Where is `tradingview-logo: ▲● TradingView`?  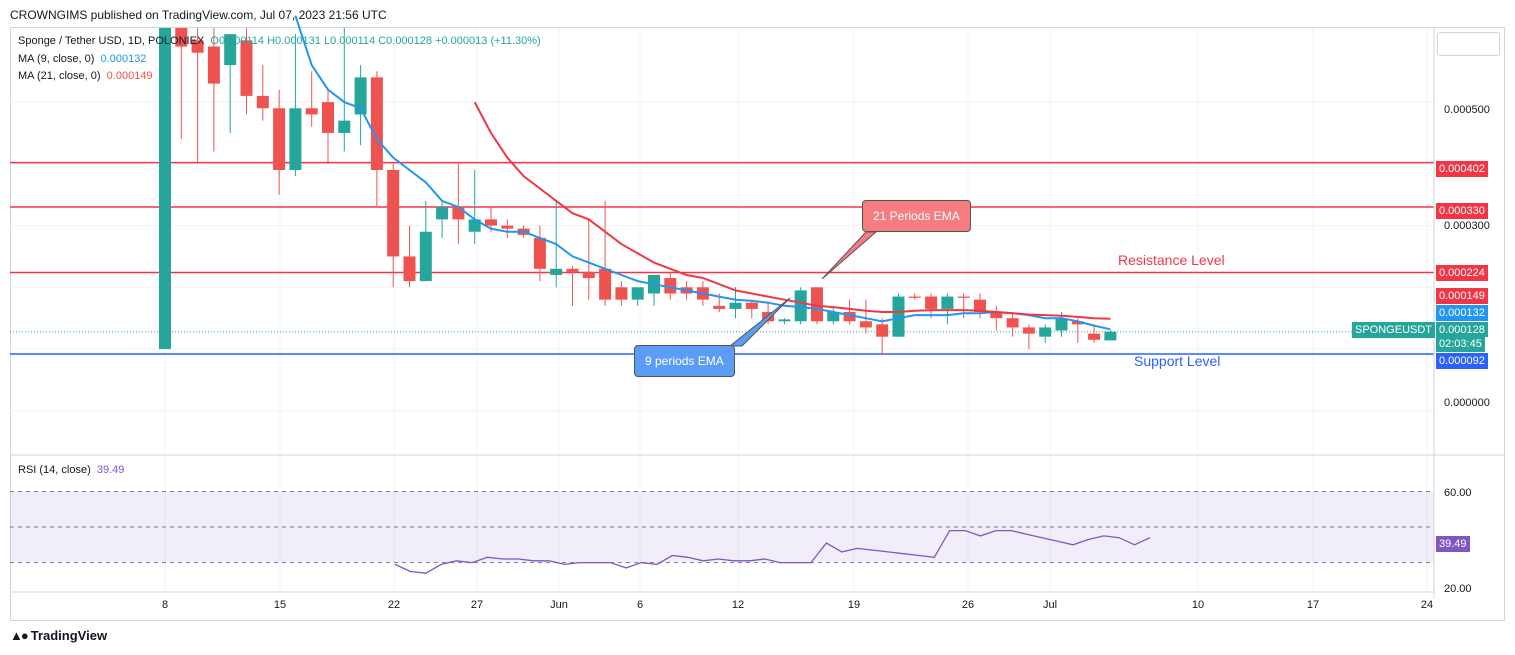 tradingview-logo: ▲● TradingView is located at coordinates (58, 635).